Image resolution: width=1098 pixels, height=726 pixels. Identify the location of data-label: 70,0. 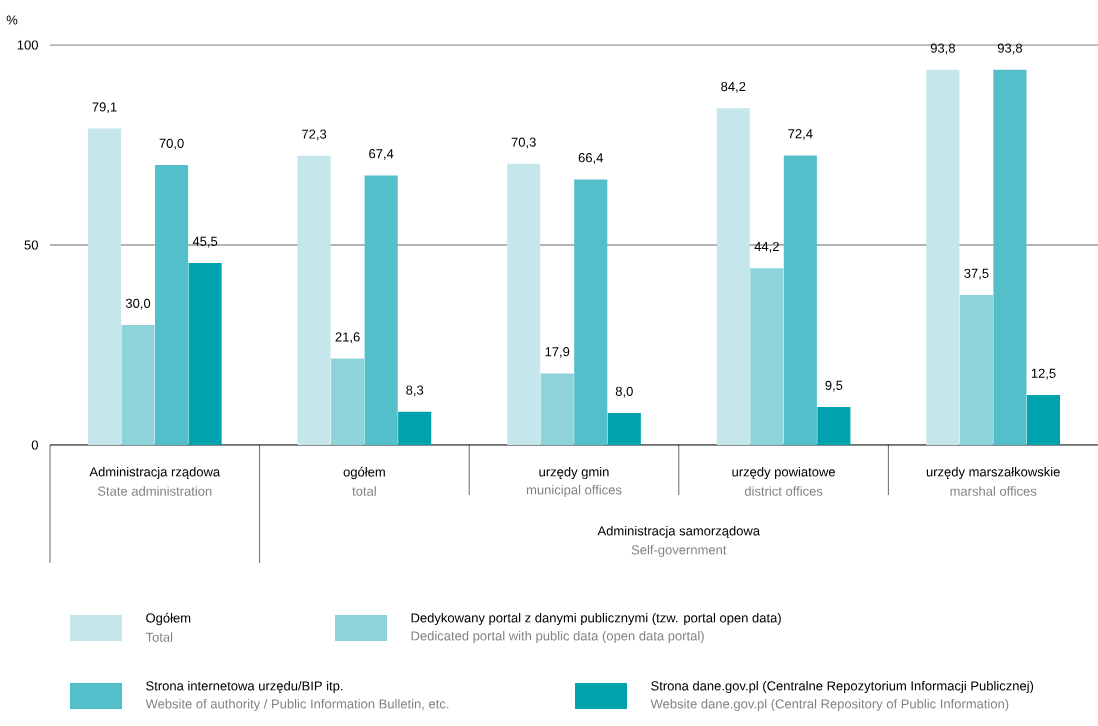
(171, 144).